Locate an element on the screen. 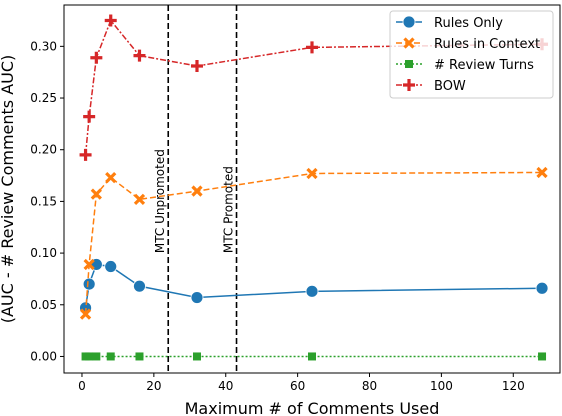 The height and width of the screenshot is (416, 562). x-tick-label: 80 is located at coordinates (369, 386).